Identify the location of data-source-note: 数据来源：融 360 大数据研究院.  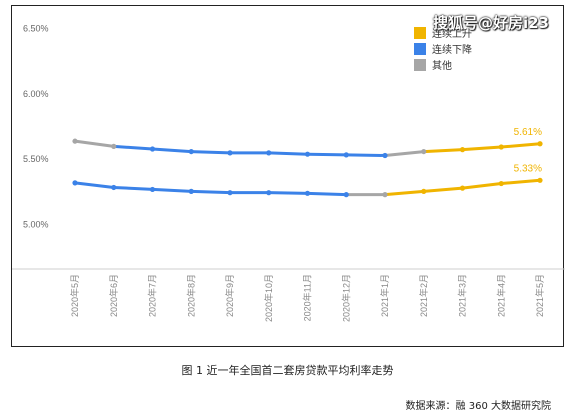
(478, 406).